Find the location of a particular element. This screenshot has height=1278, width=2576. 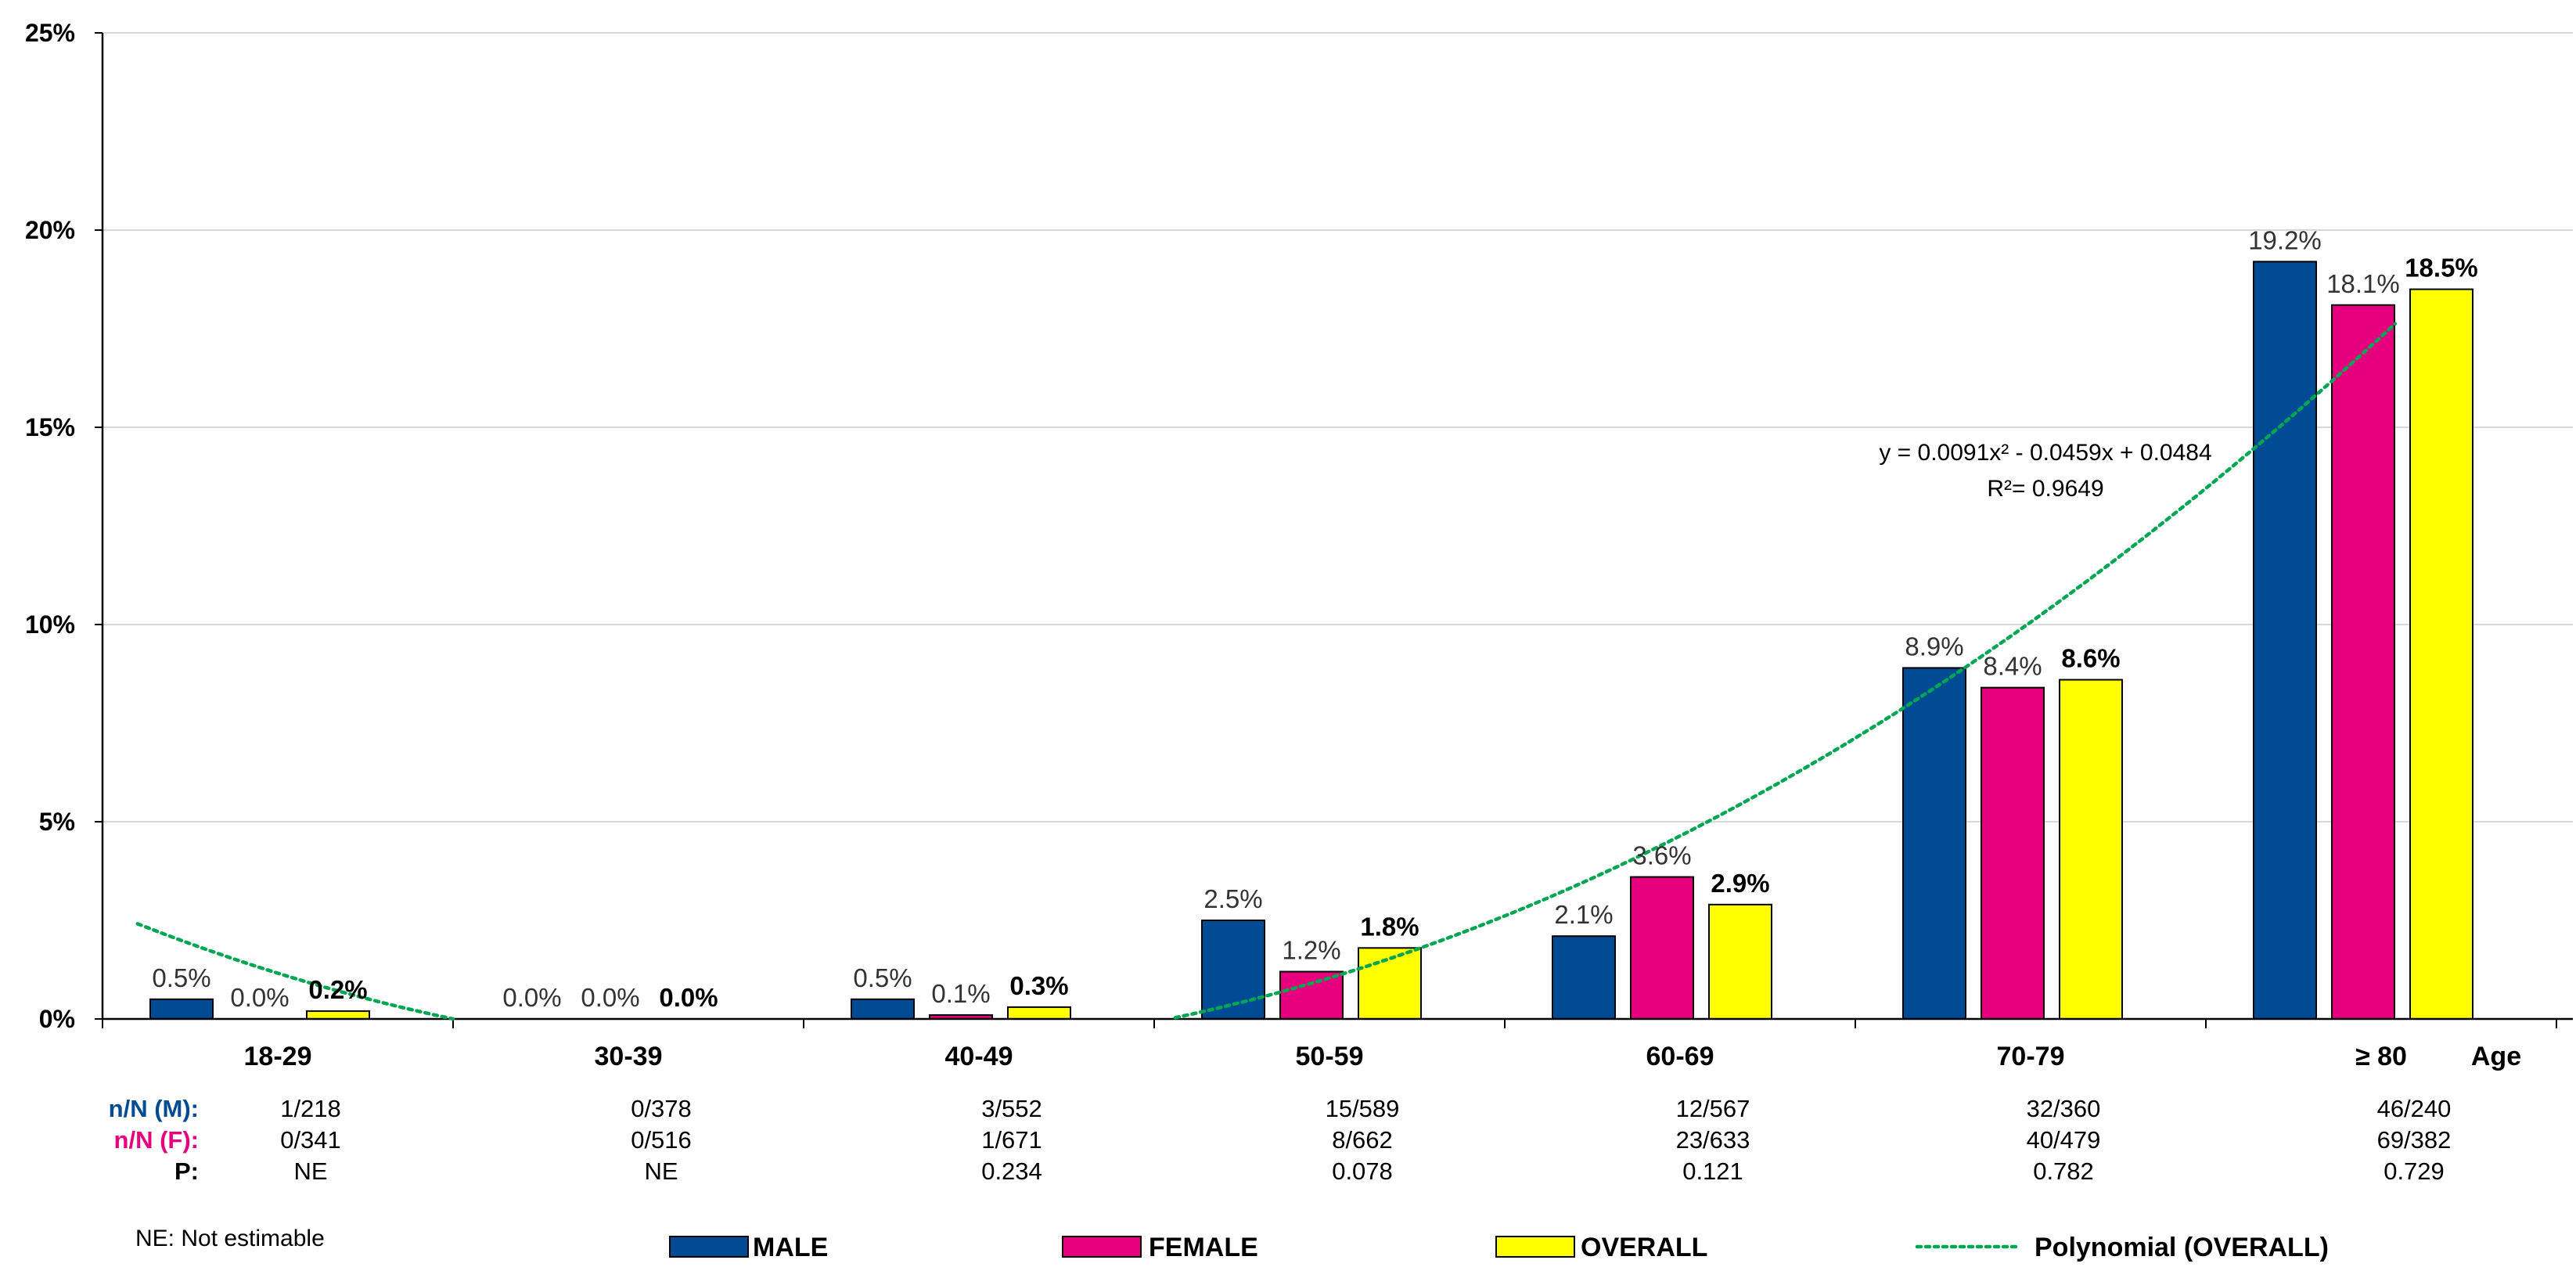

data-label-female: 0.1% is located at coordinates (960, 993).